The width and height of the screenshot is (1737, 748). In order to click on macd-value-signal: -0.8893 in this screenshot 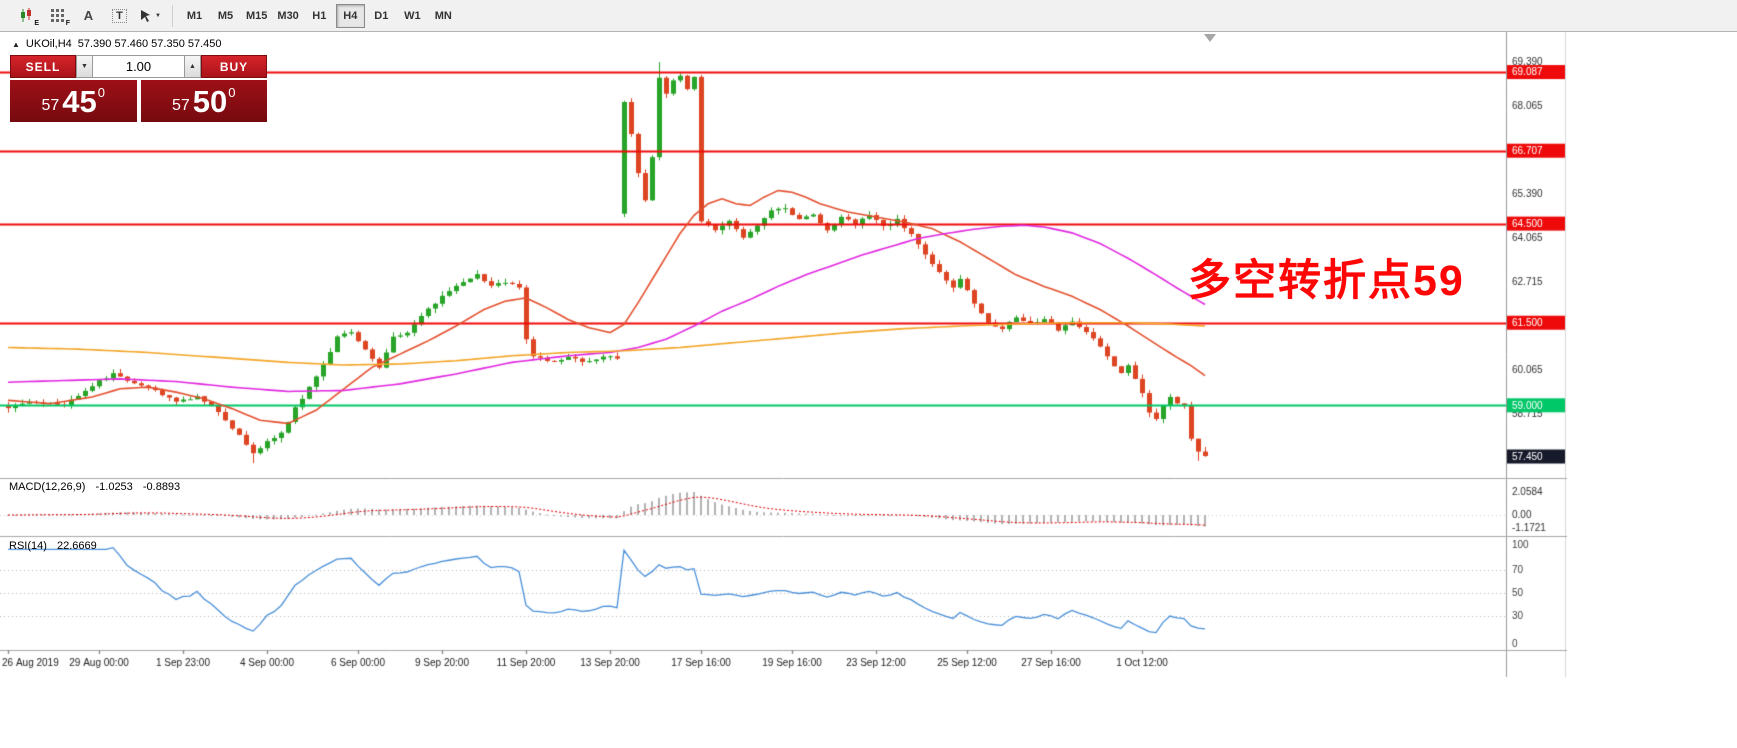, I will do `click(161, 487)`.